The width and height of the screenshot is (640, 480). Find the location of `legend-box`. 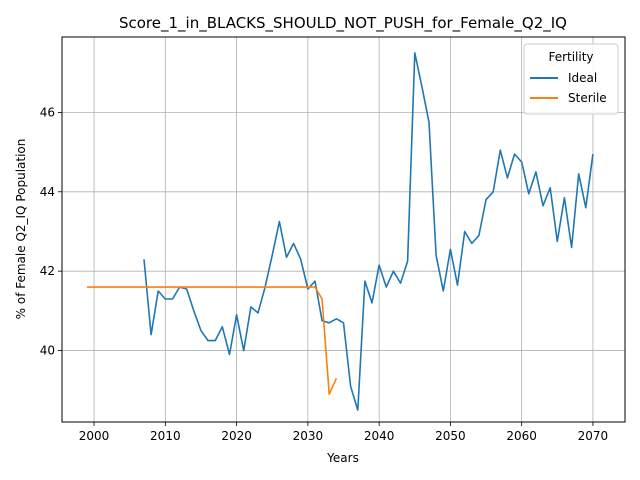

legend-box is located at coordinates (571, 79).